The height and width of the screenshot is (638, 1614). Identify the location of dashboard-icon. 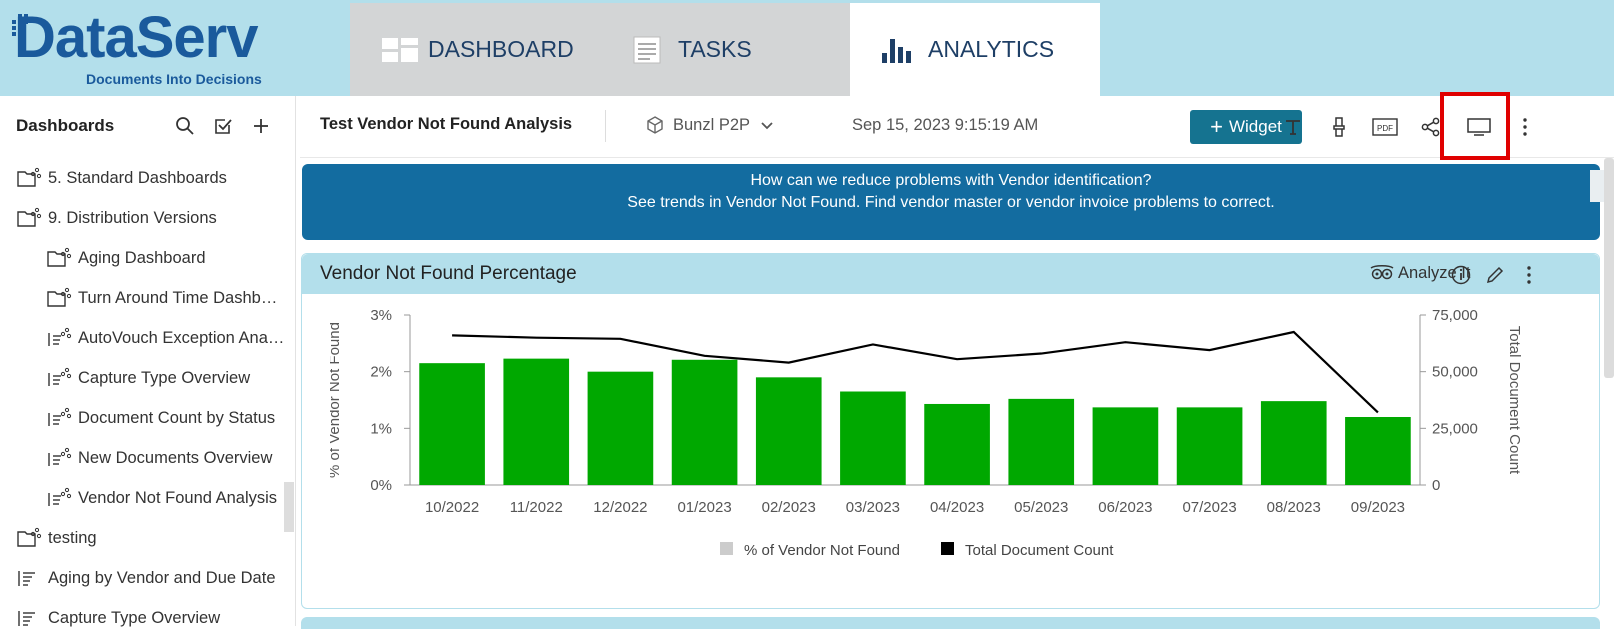
(400, 49).